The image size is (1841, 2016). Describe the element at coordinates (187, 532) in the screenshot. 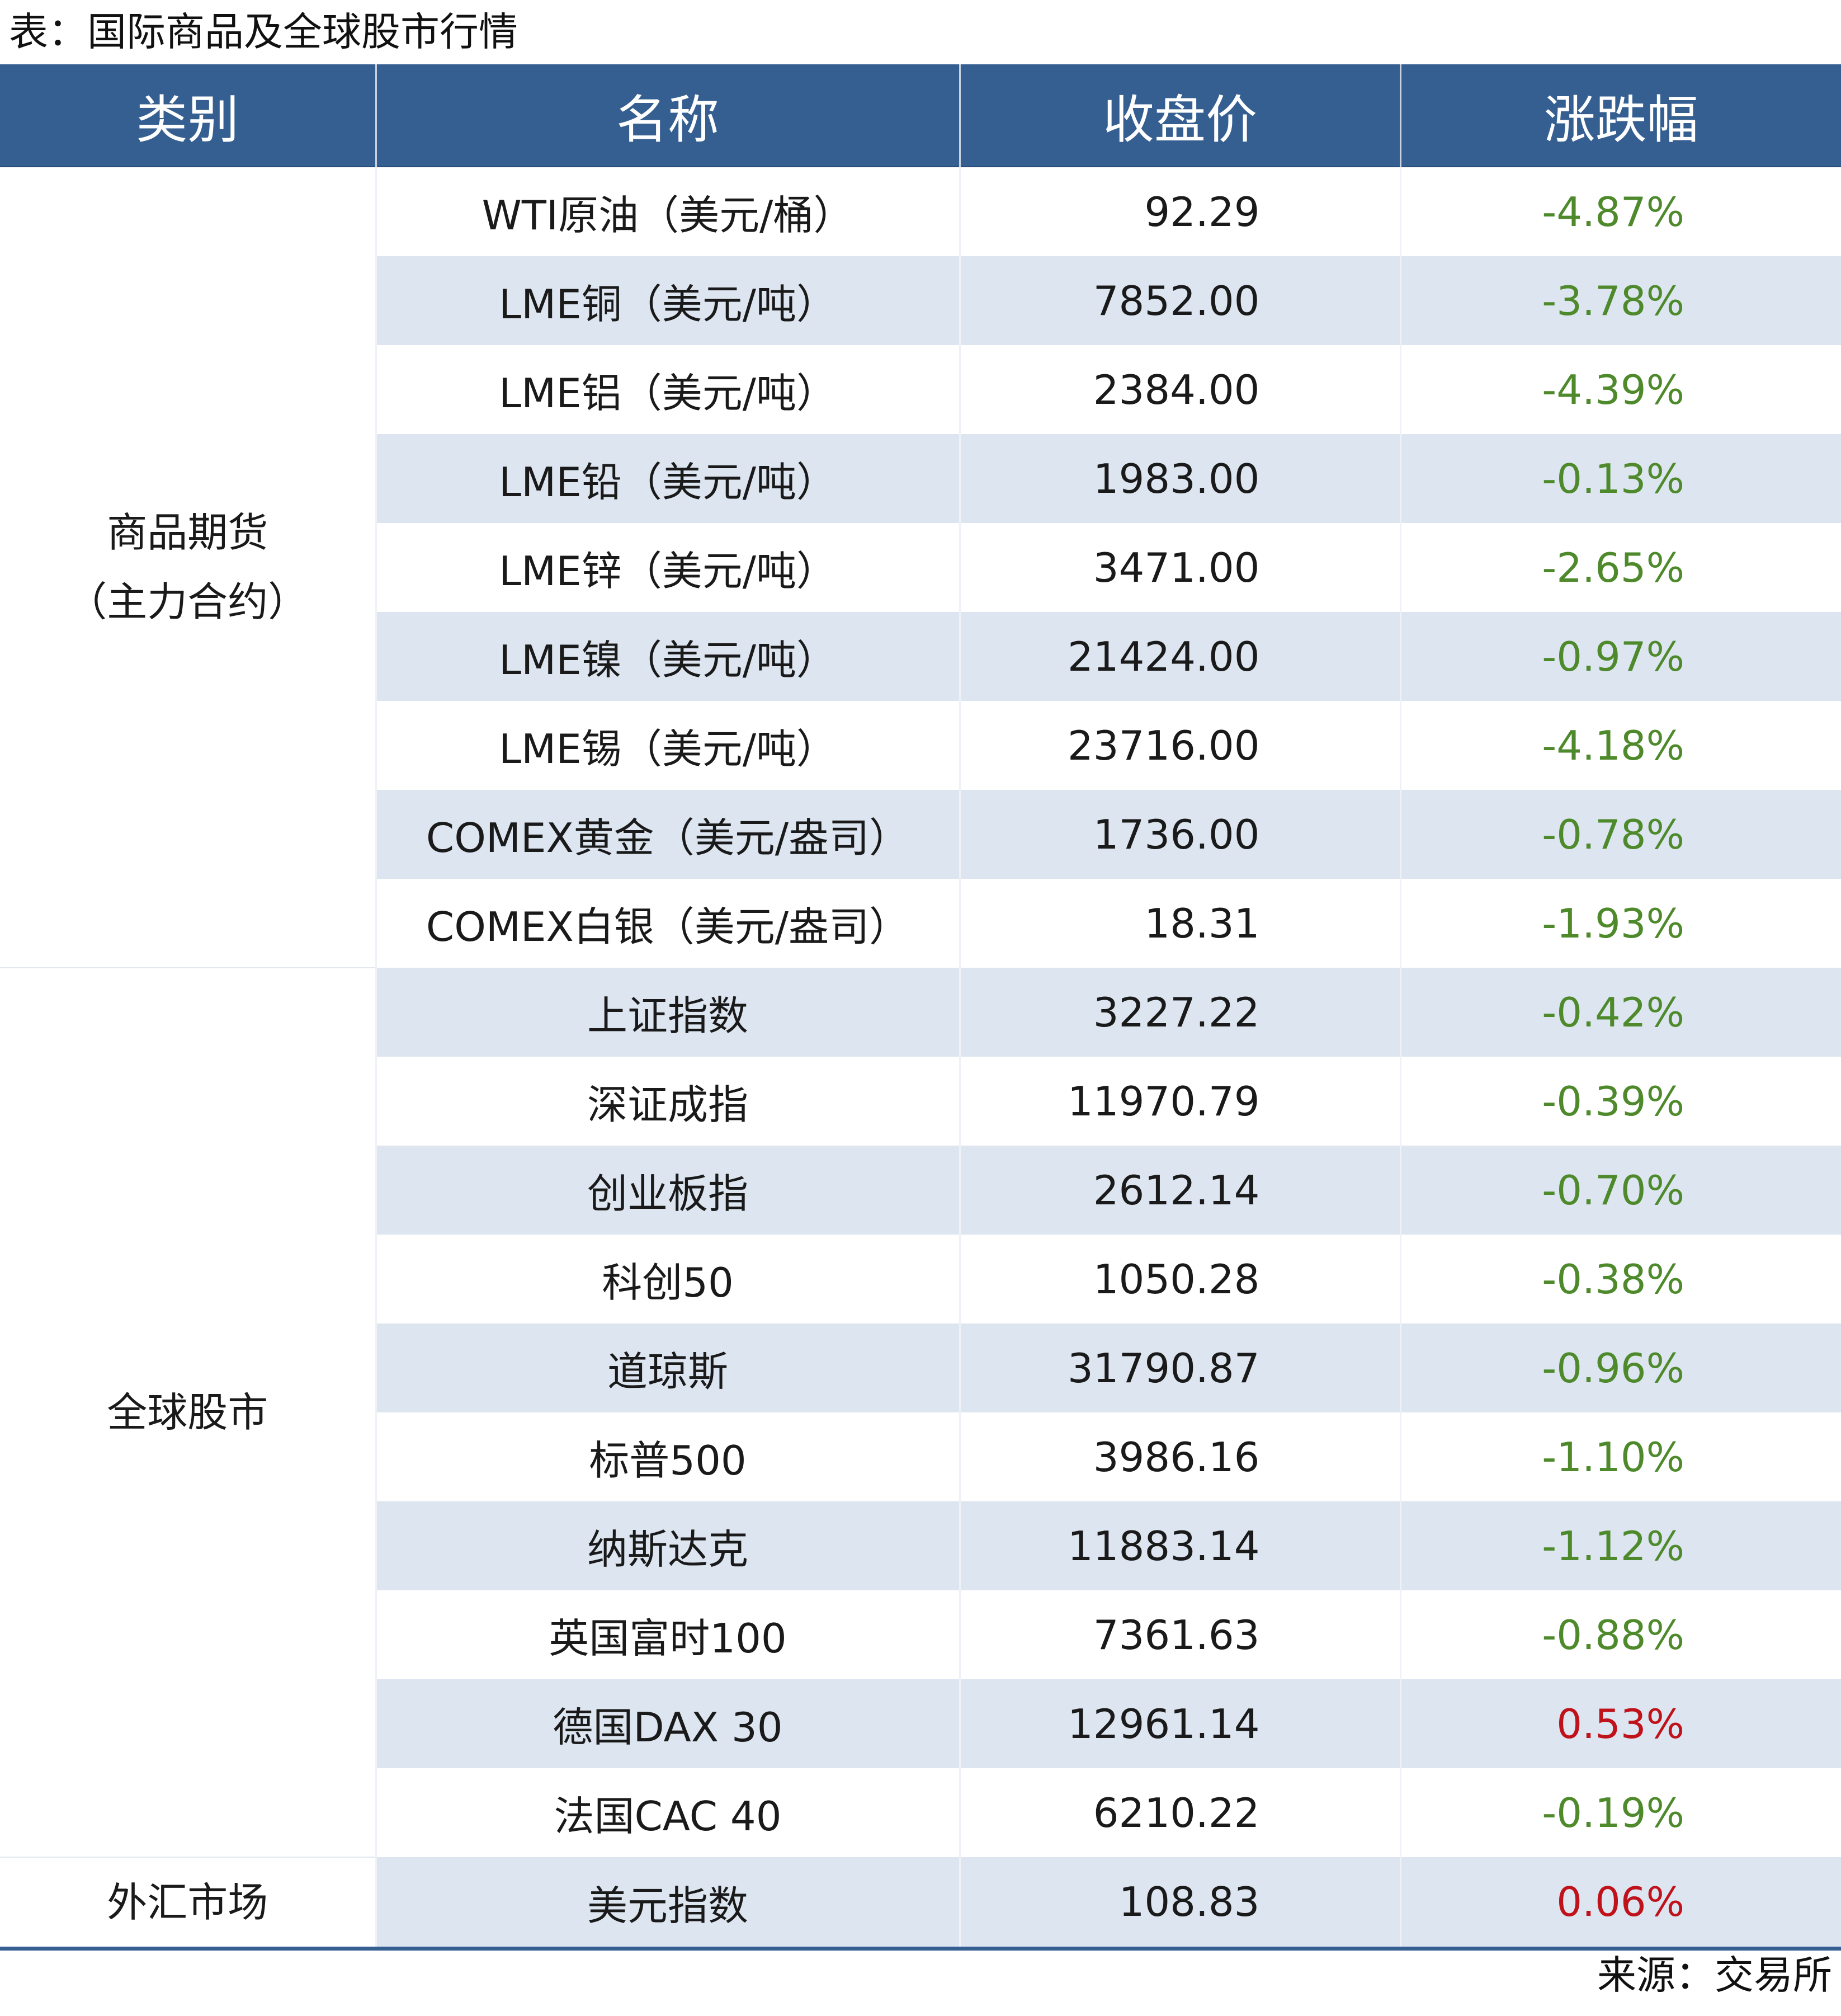

I see `category-label: 商品期货` at that location.